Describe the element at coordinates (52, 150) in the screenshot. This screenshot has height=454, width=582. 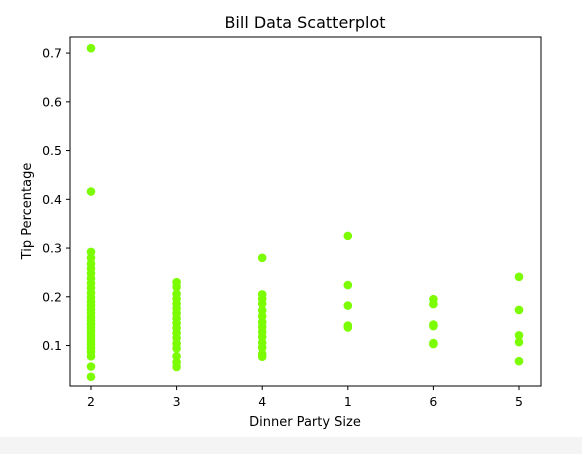
I see `y-tick-label: 0.5` at that location.